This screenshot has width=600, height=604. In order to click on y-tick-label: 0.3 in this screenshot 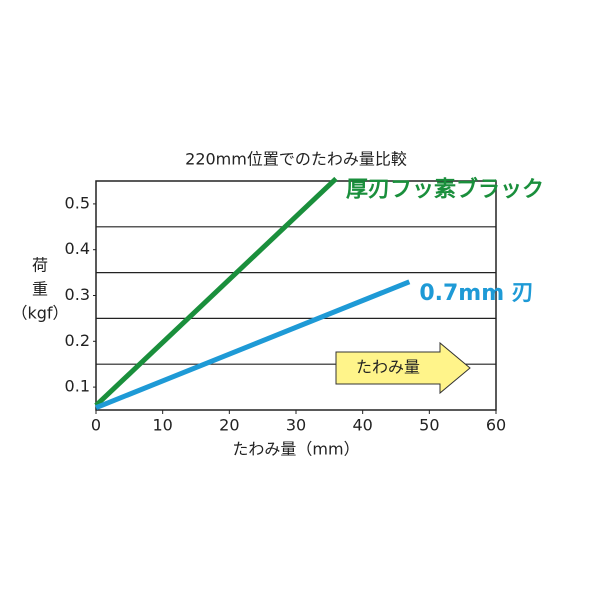, I will do `click(77, 294)`.